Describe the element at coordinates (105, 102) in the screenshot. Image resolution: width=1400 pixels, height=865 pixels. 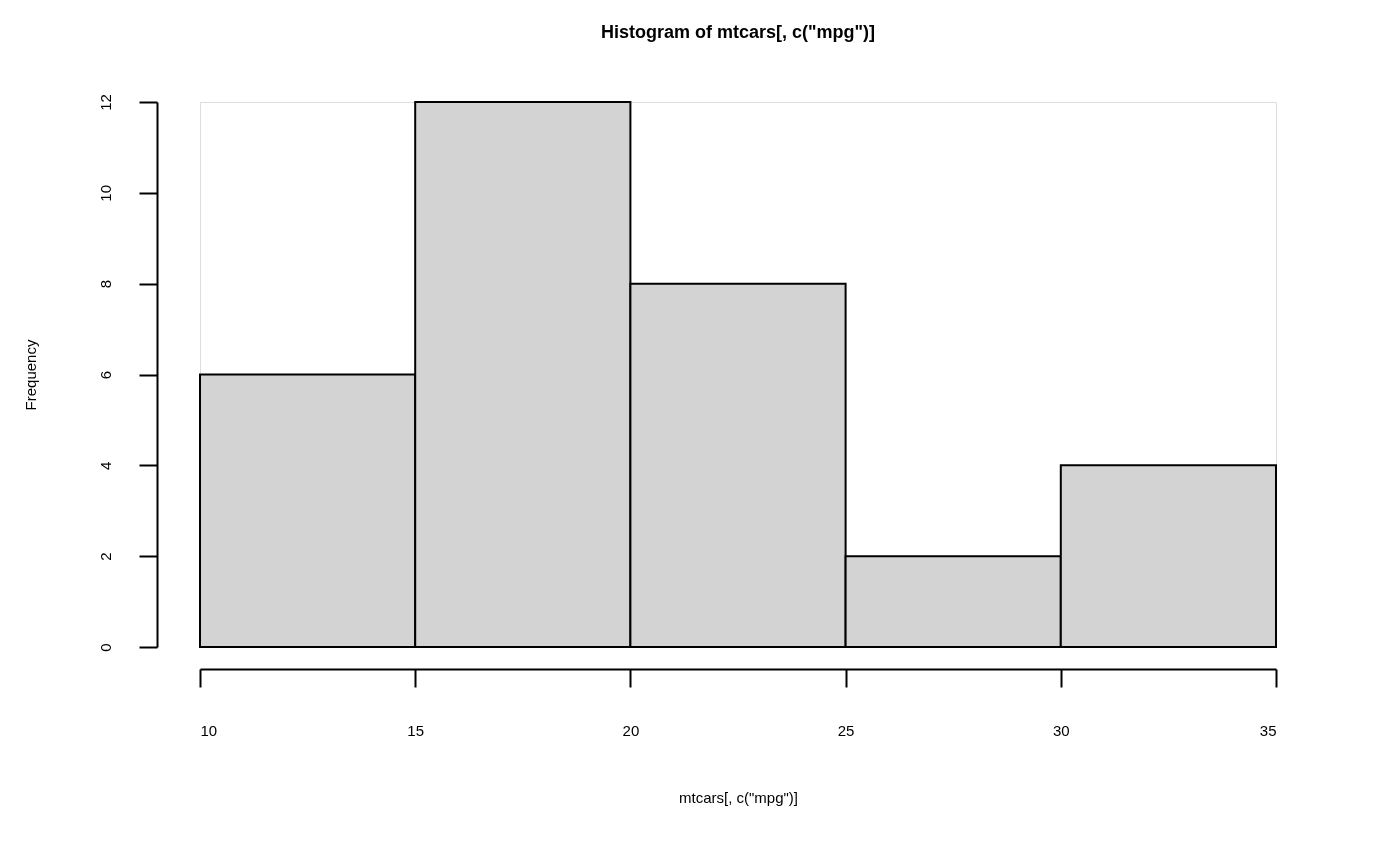
I see `y-tick-label: 12` at that location.